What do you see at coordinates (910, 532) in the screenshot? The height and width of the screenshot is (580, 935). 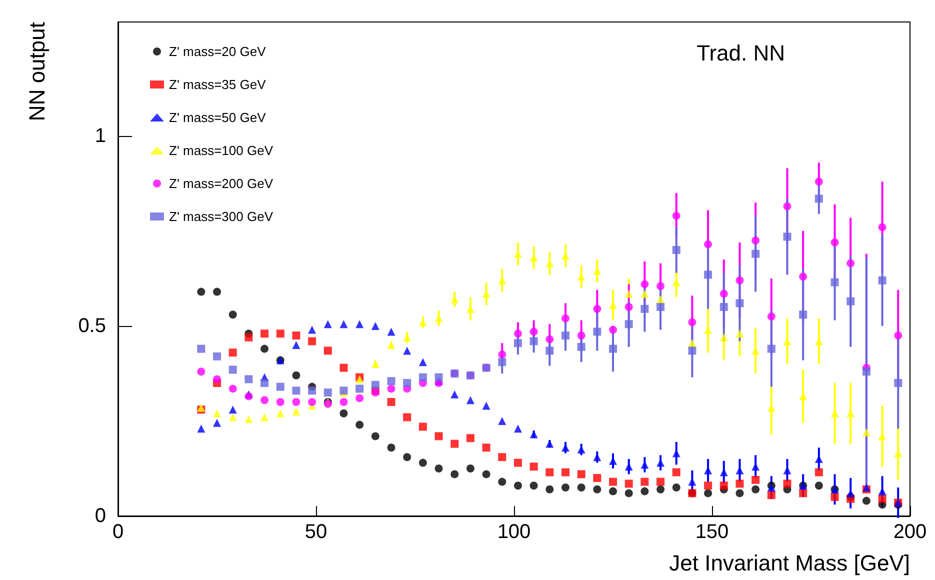 I see `x-tick-label: 200` at bounding box center [910, 532].